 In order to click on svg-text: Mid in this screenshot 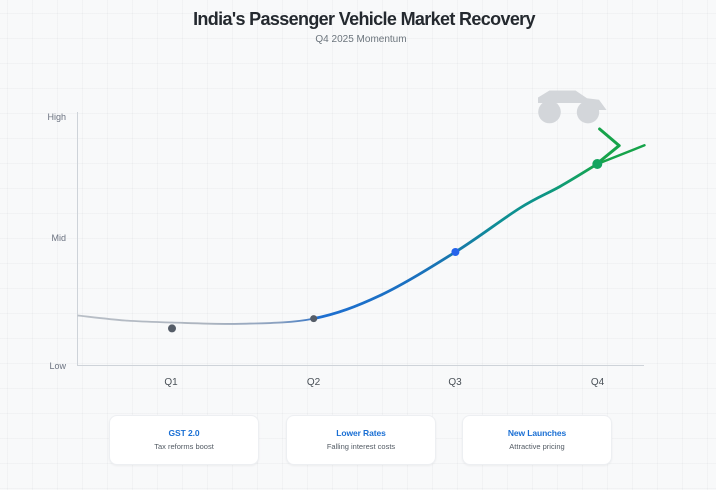, I will do `click(58, 238)`.